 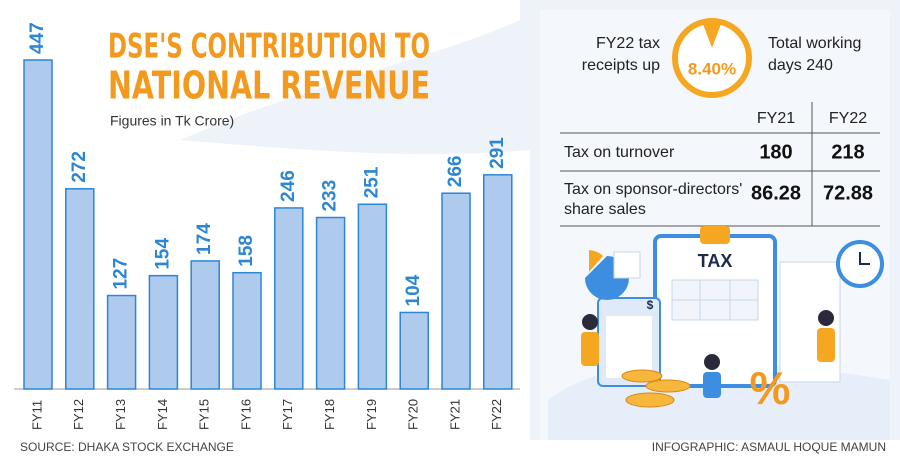 I want to click on table-cell: Tax on sponsor-directors', so click(x=653, y=189).